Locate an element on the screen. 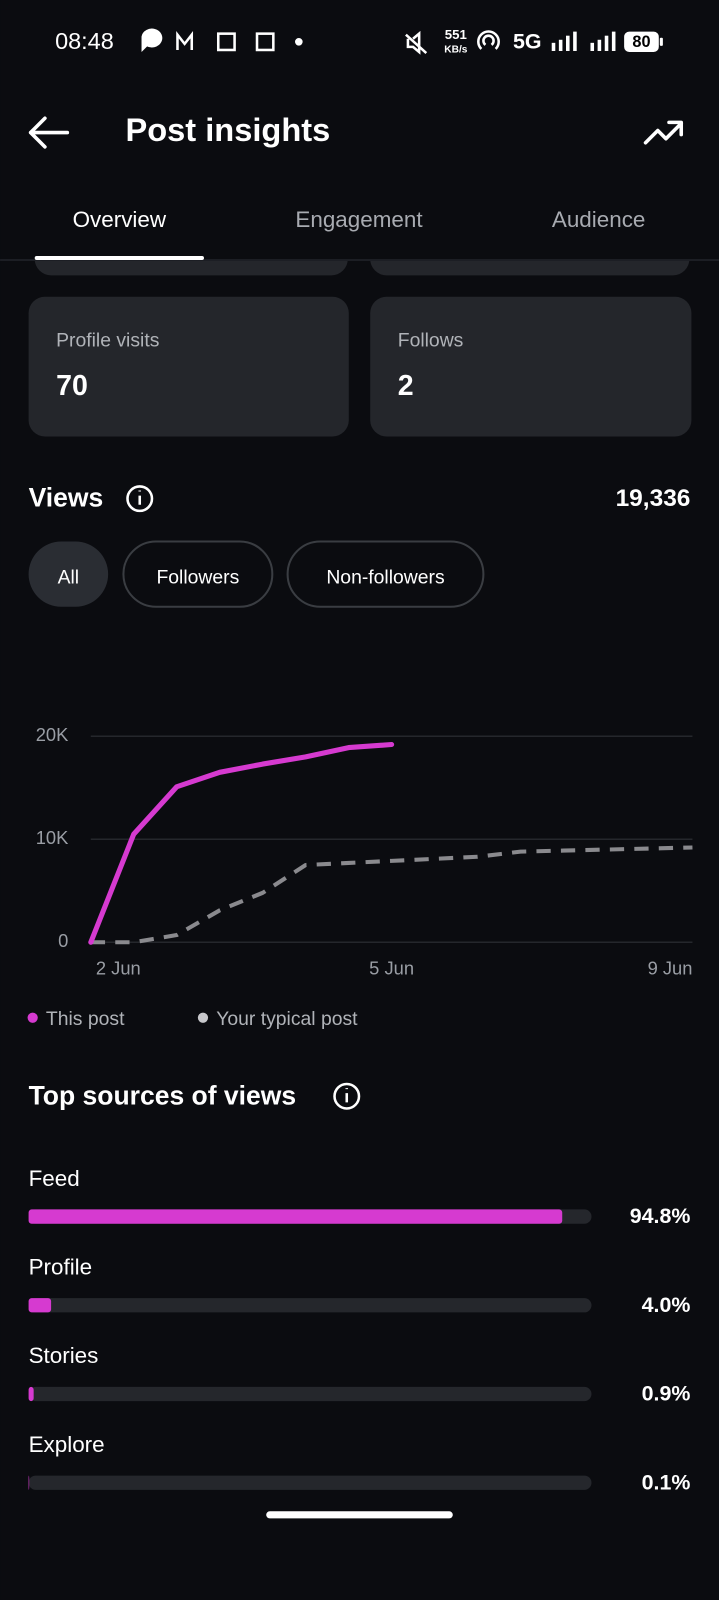  source-label: Stories is located at coordinates (64, 1355).